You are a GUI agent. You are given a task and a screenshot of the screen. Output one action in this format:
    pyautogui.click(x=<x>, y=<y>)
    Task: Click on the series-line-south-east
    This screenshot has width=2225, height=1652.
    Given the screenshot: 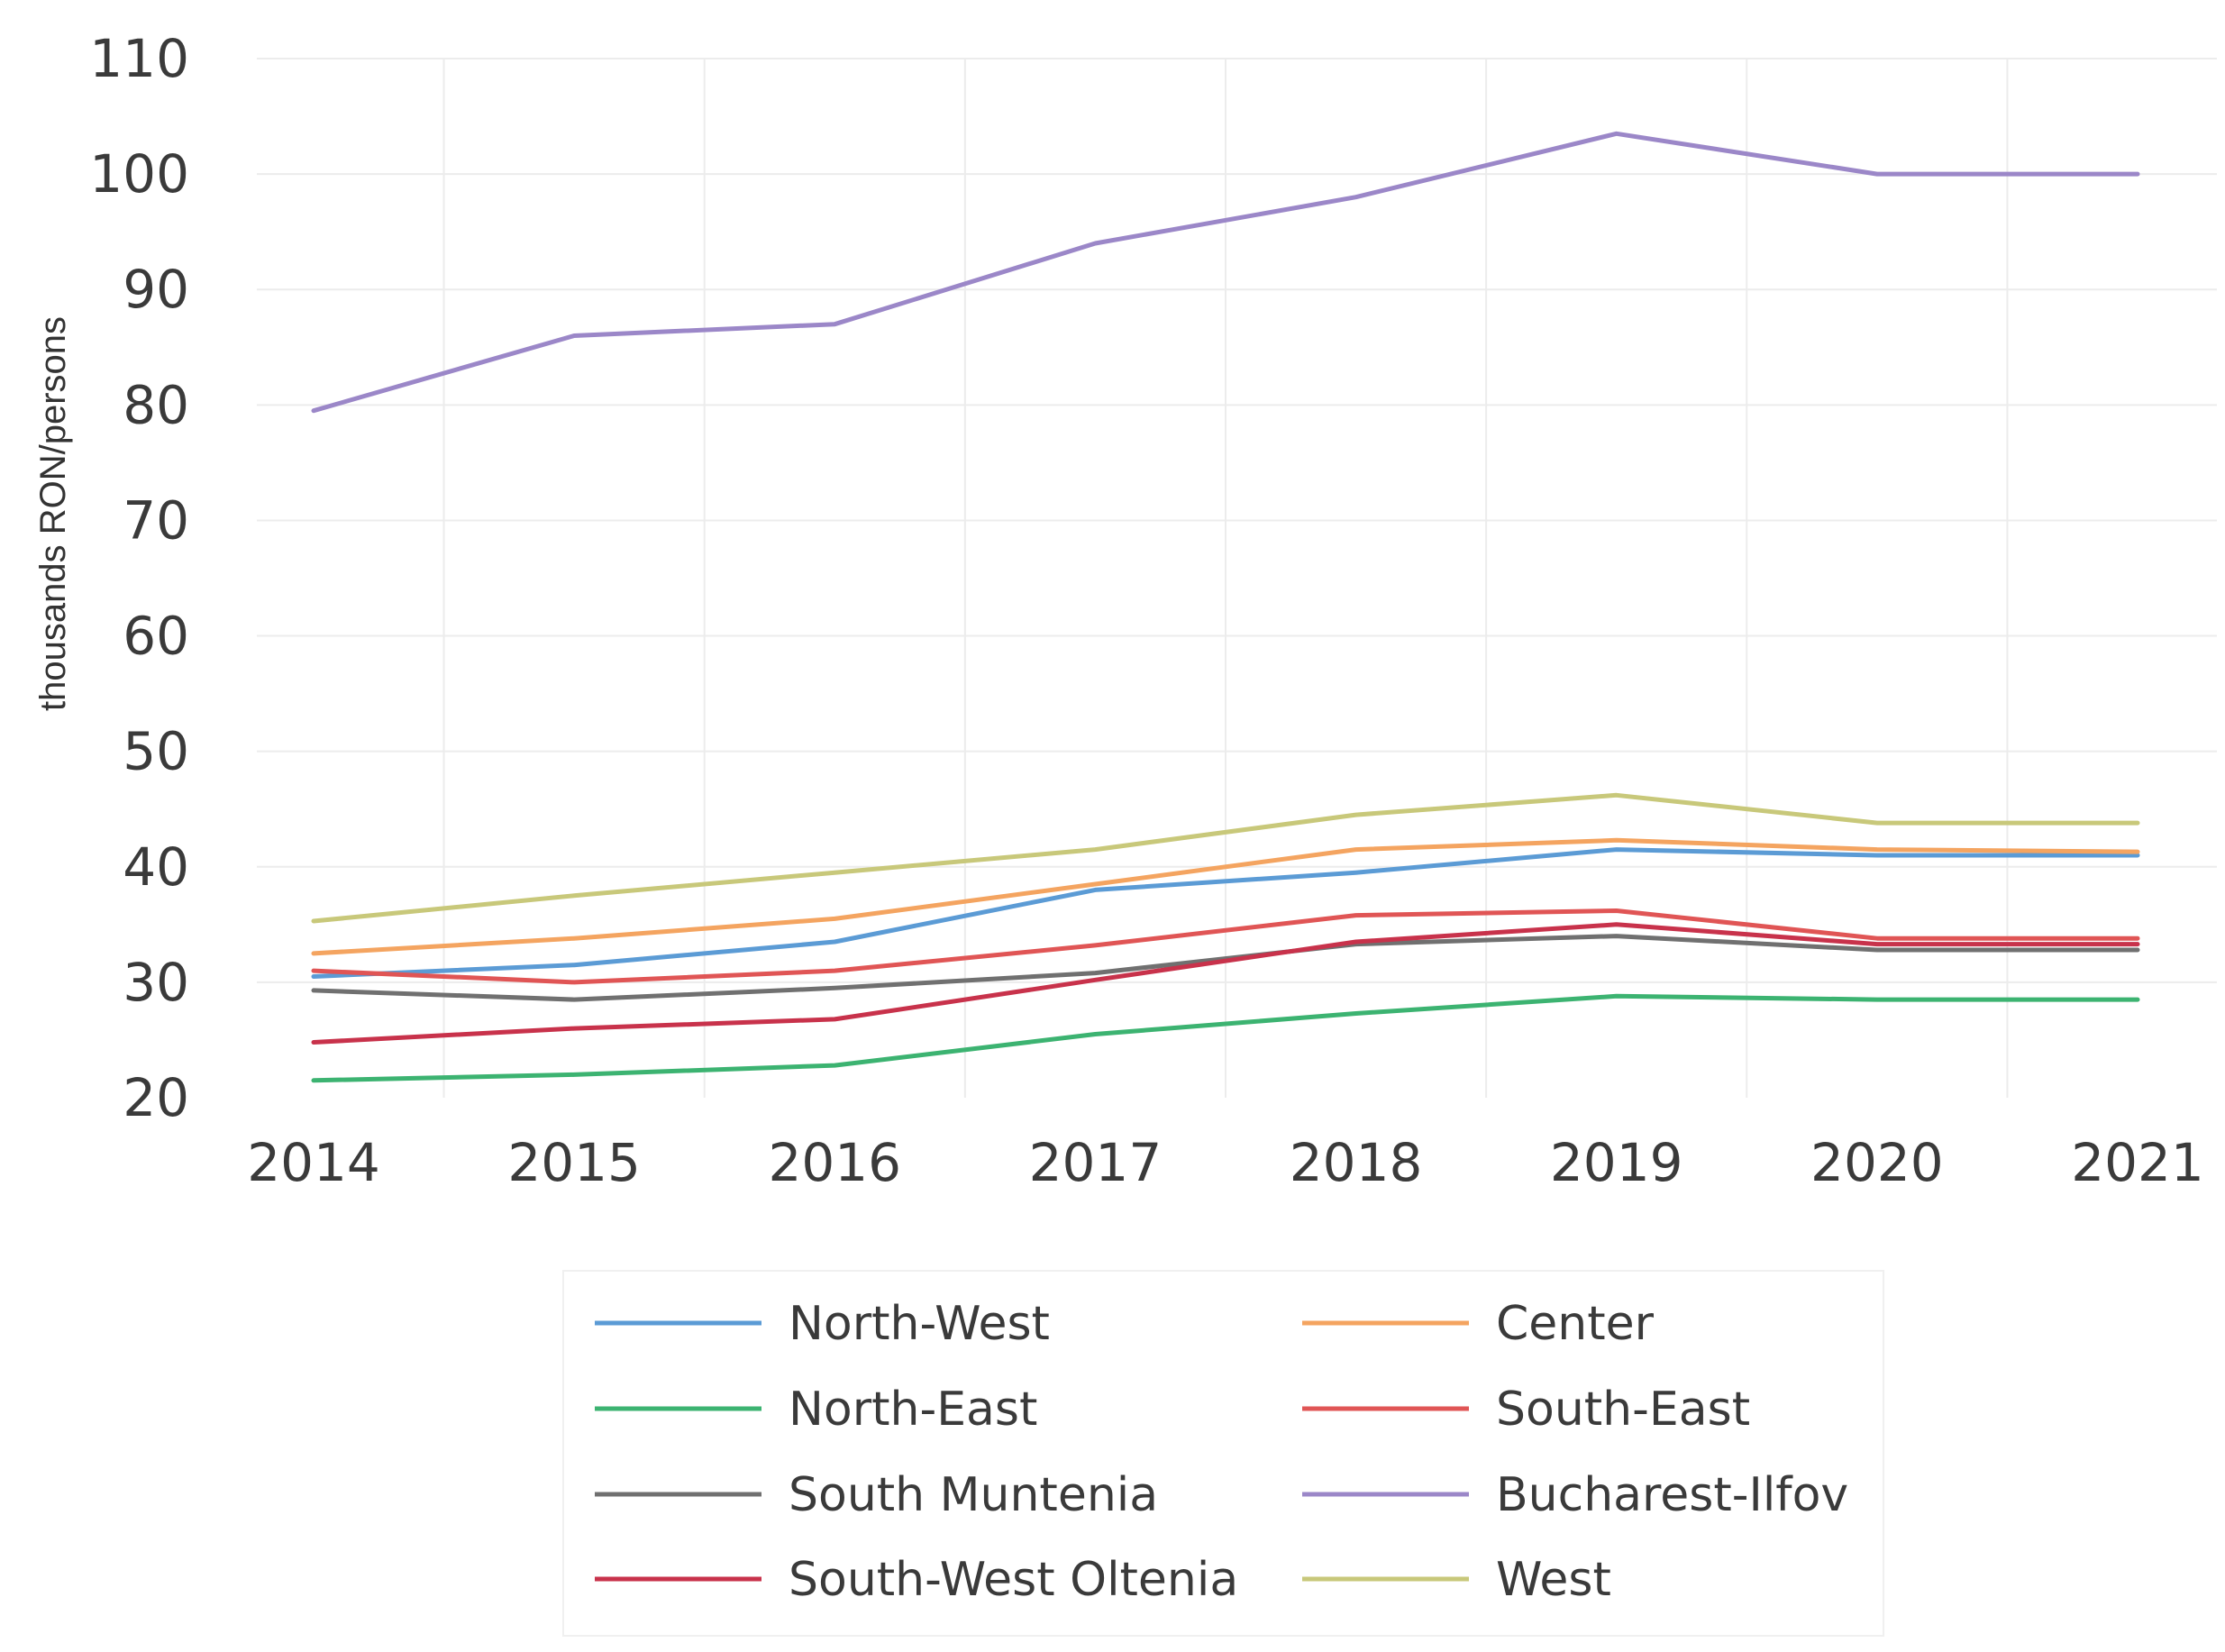 What is the action you would take?
    pyautogui.click(x=1226, y=946)
    